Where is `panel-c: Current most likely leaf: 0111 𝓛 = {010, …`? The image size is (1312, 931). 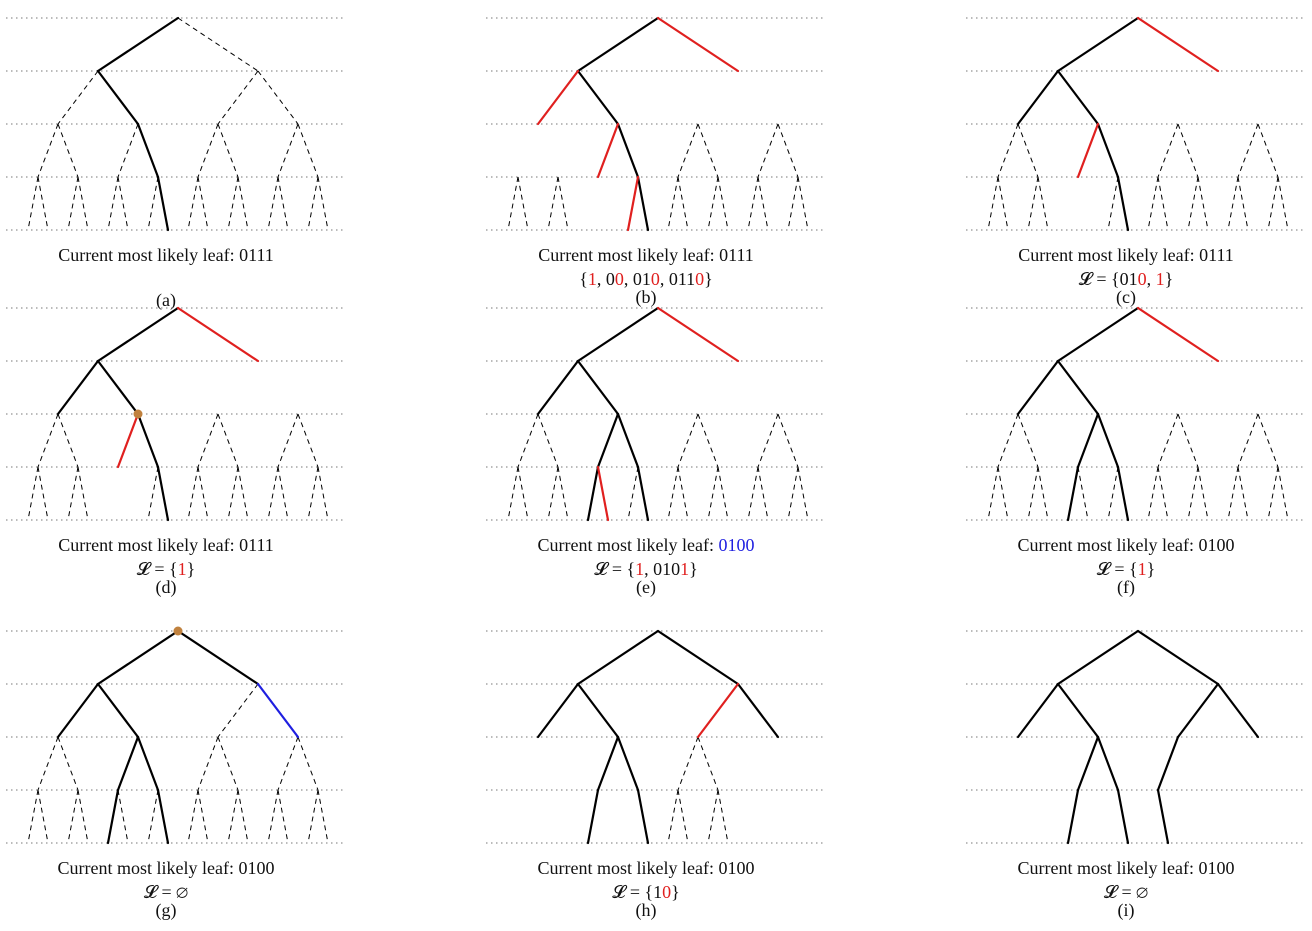
panel-c: Current most likely leaf: 0111 𝓛 = {010, … is located at coordinates (1136, 162).